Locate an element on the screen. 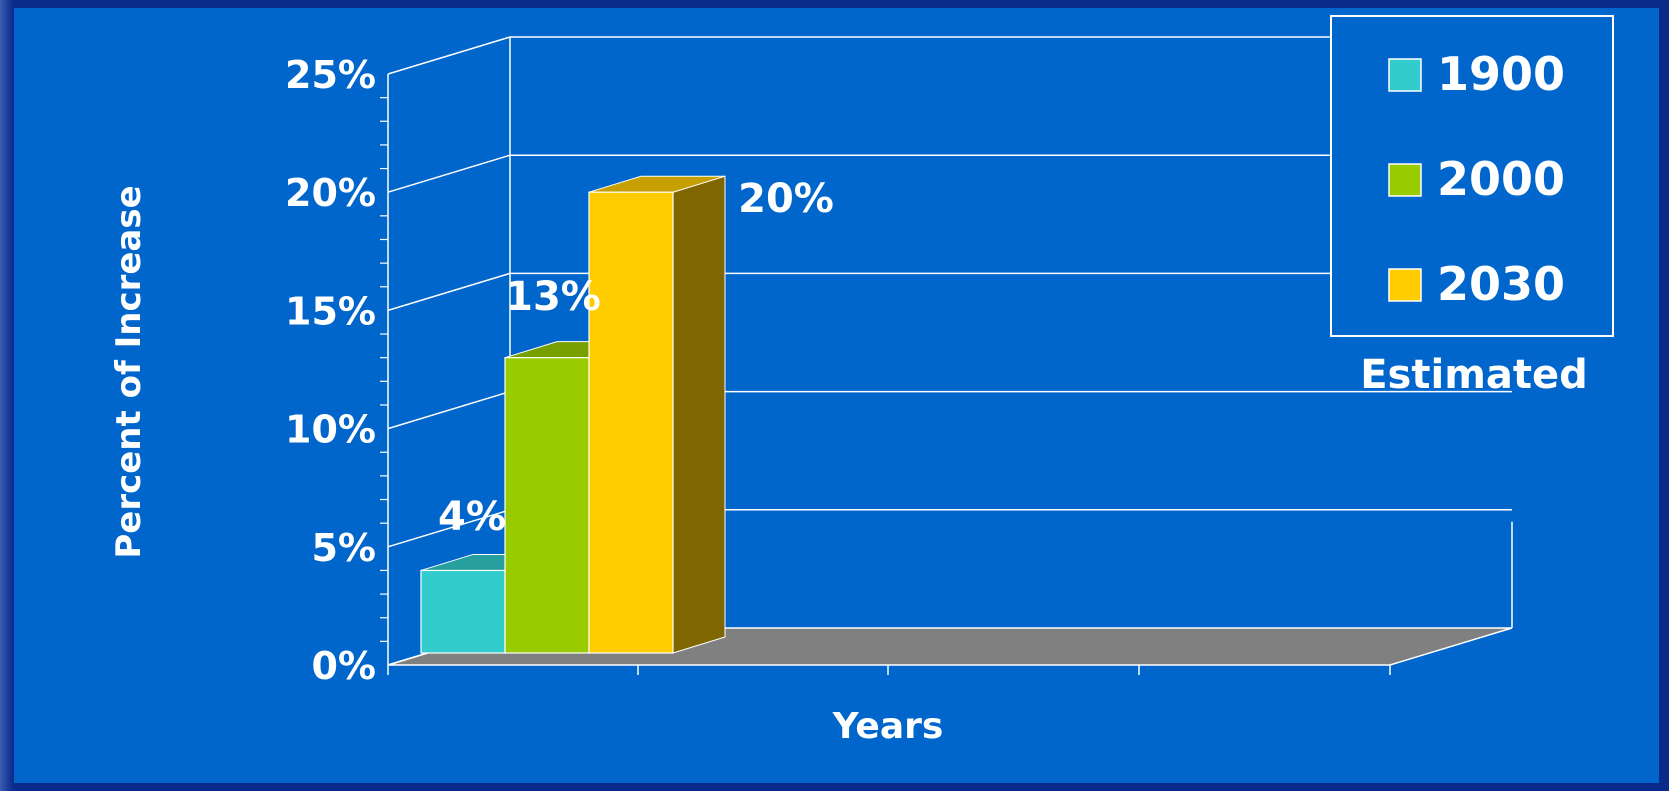 This screenshot has height=791, width=1669. legend-swatch-2000 is located at coordinates (1405, 180).